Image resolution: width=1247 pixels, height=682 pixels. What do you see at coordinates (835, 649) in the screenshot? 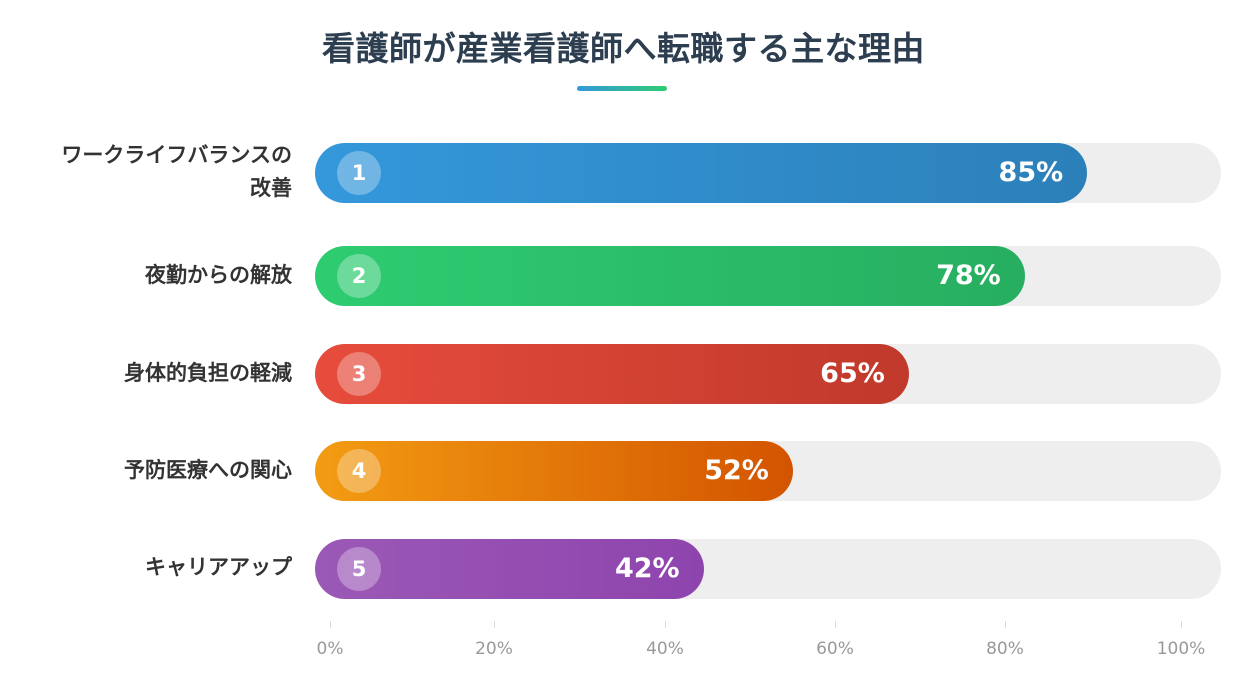
I see `x-tick-label-60: 60%` at bounding box center [835, 649].